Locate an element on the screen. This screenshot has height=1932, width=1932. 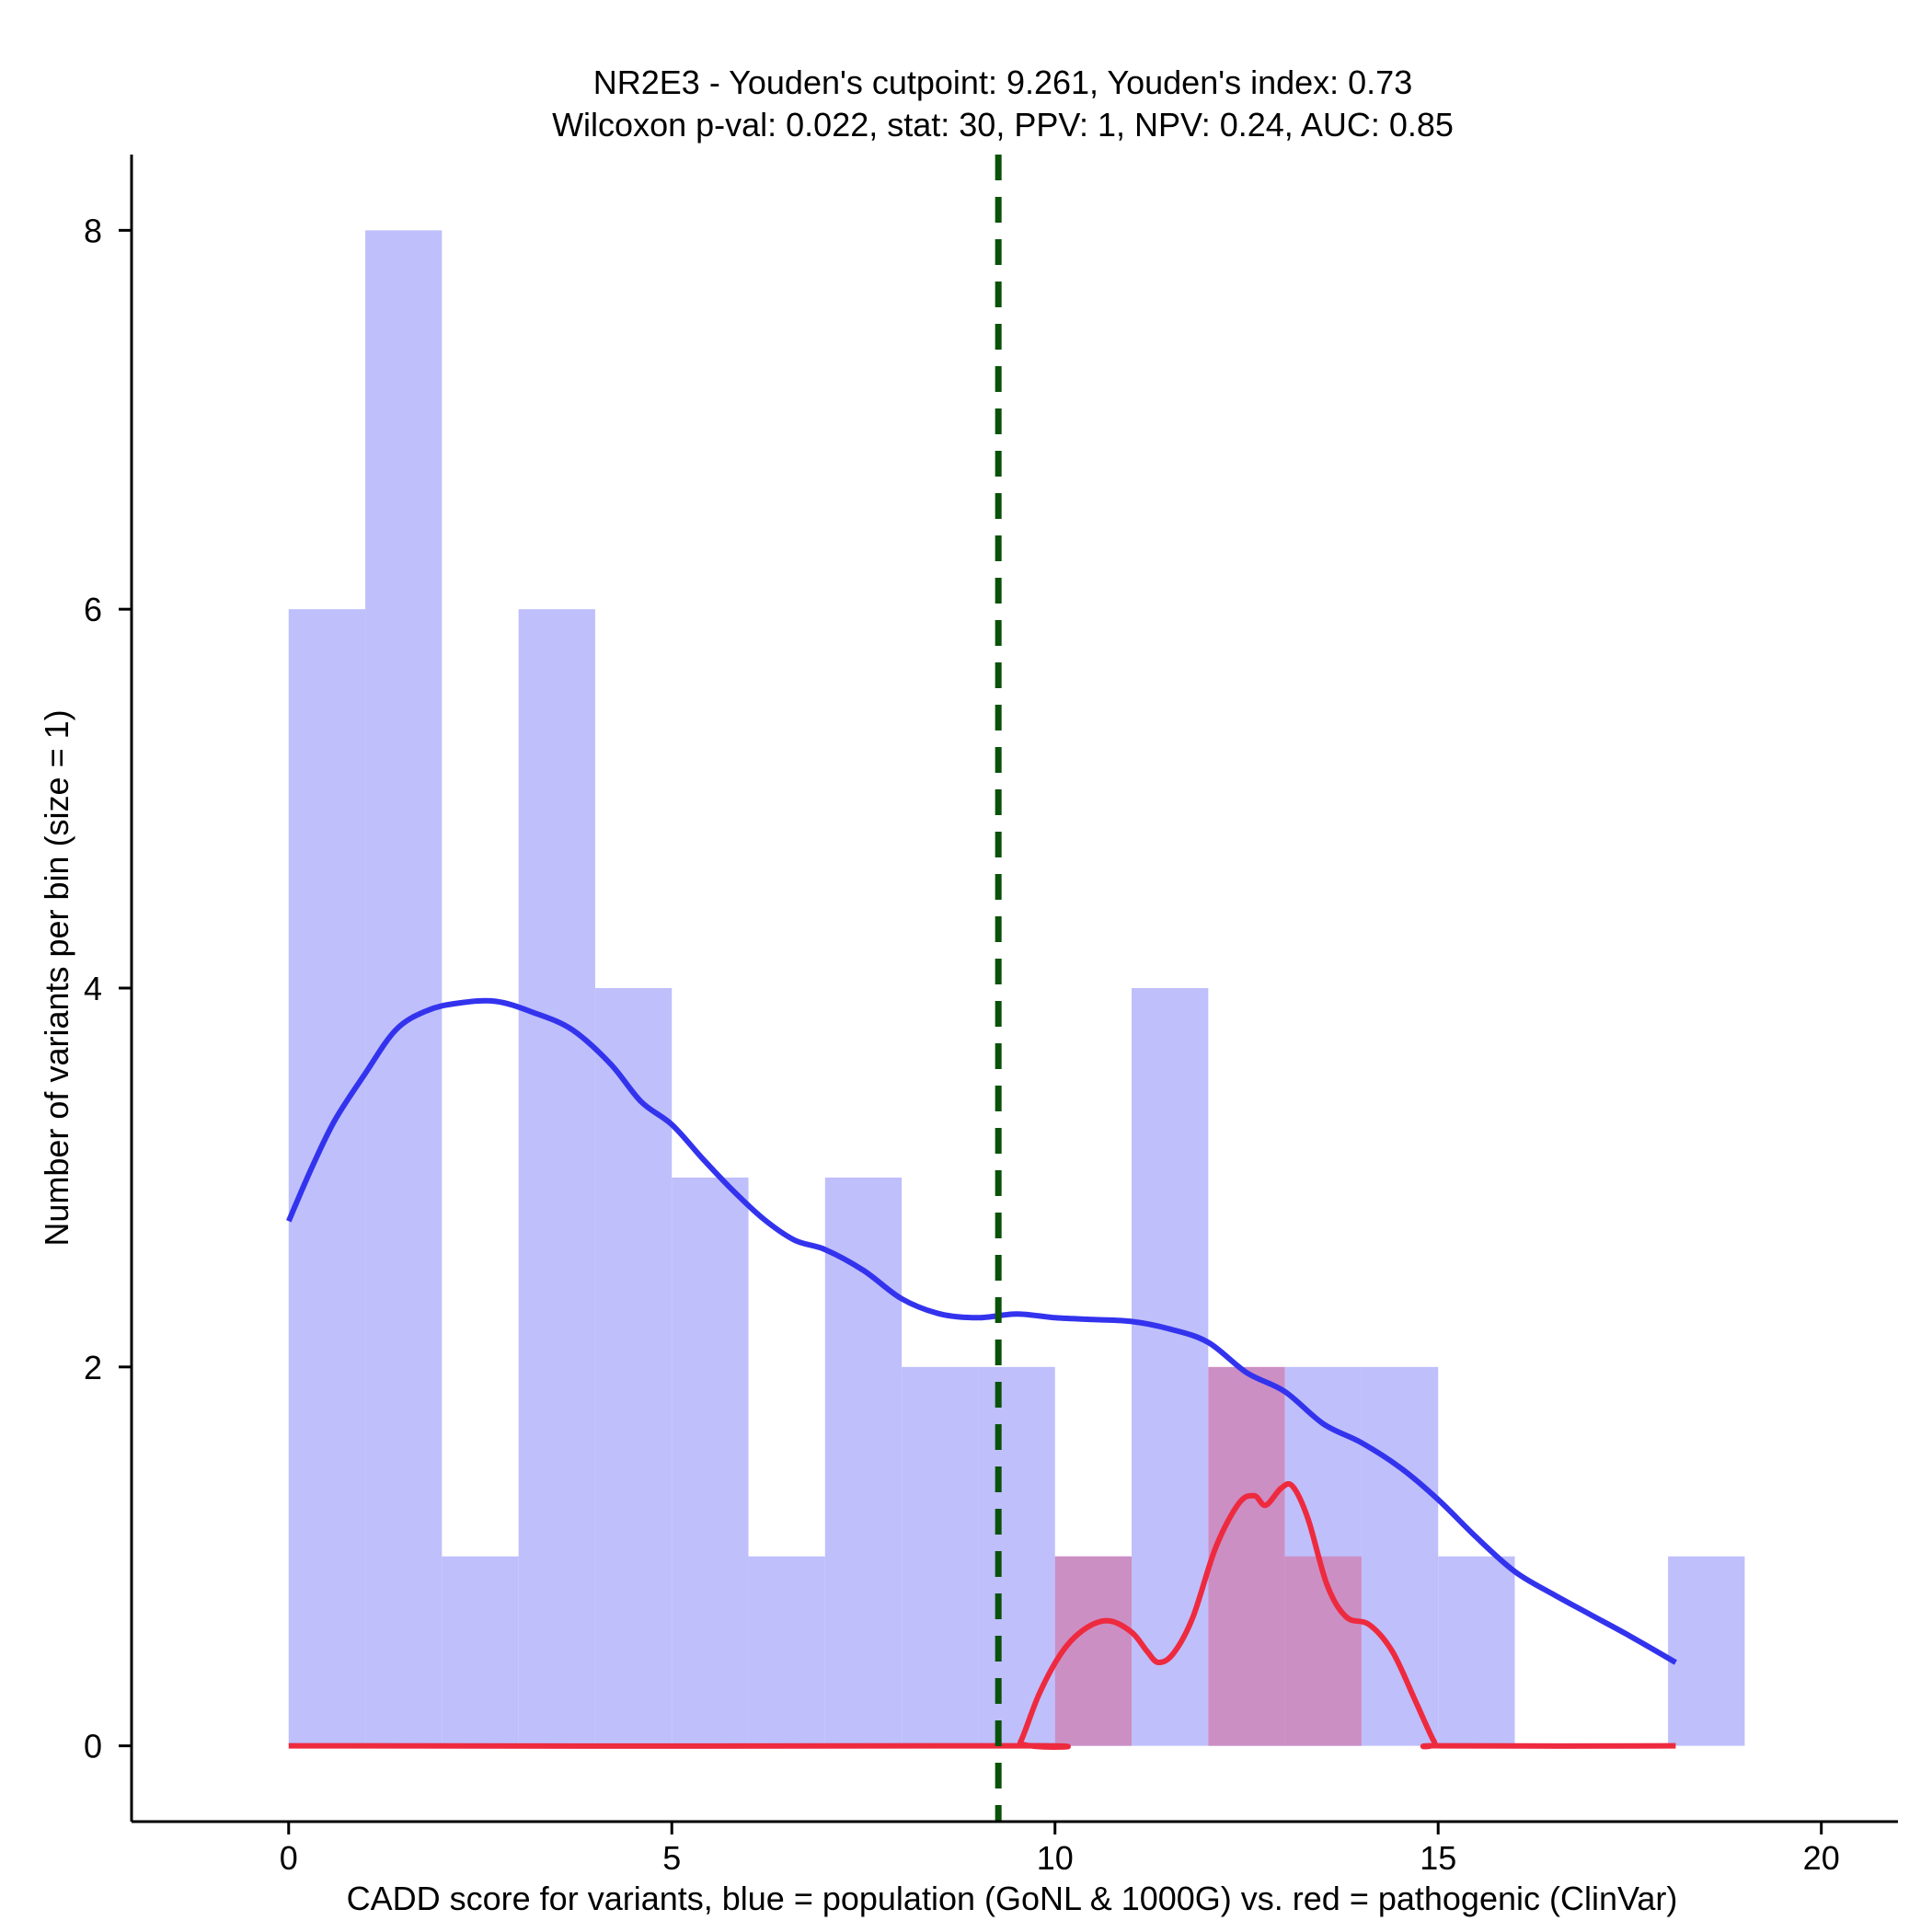
x-axis-ticks: 0 5 10 15 20 is located at coordinates (1060, 1849).